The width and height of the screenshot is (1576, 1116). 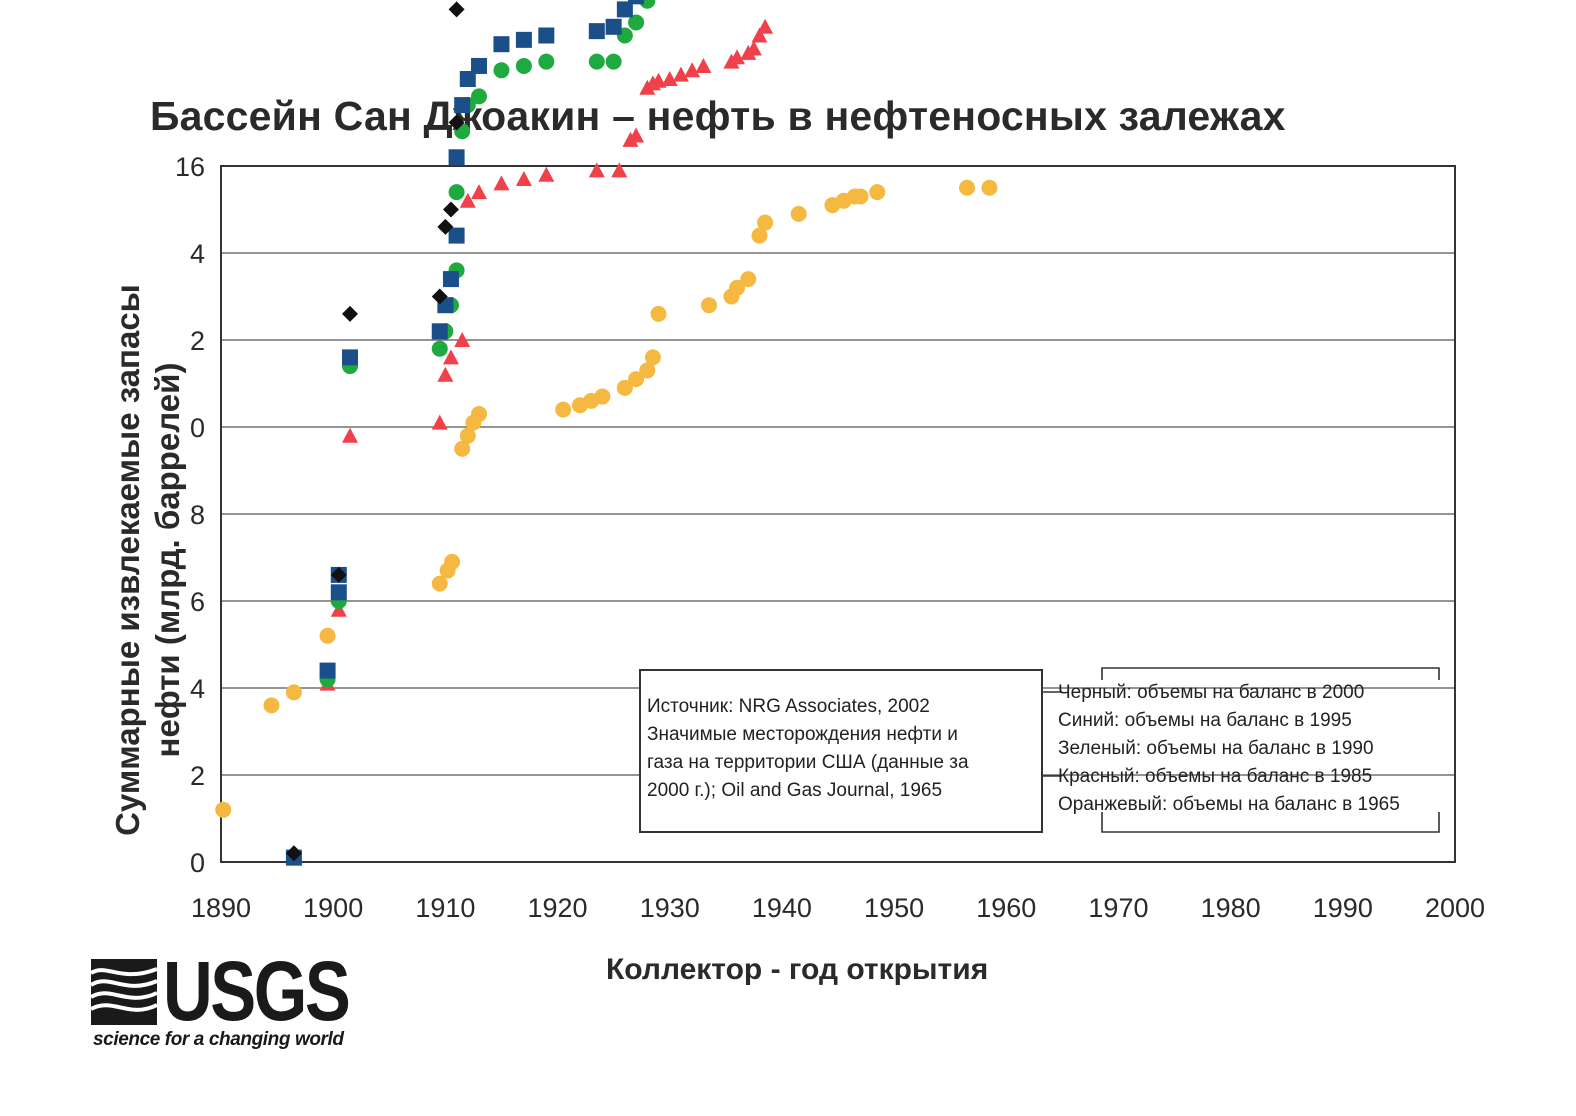 I want to click on legend-bracket, so click(x=1241, y=750).